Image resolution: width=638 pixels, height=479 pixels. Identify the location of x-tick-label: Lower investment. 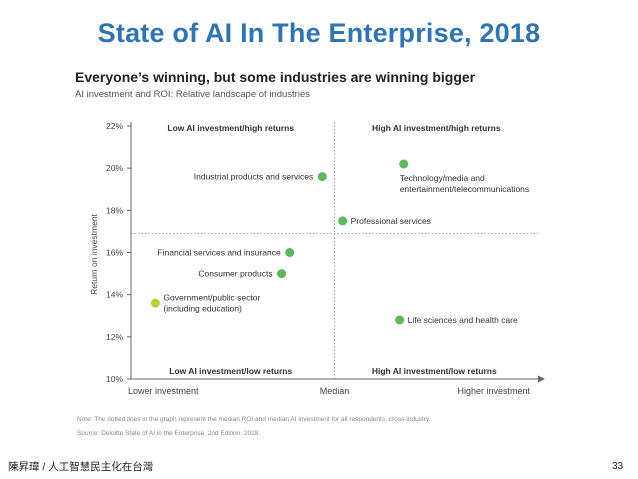
(163, 391).